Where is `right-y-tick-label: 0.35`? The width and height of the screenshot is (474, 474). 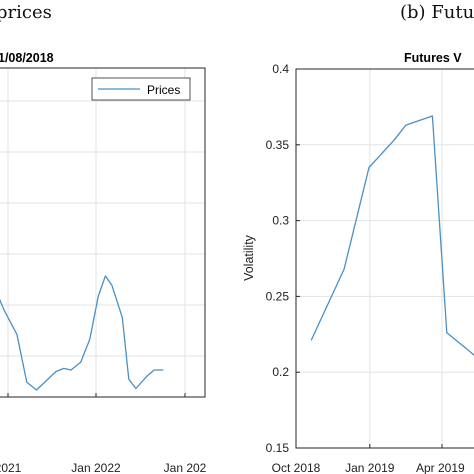
right-y-tick-label: 0.35 is located at coordinates (278, 145).